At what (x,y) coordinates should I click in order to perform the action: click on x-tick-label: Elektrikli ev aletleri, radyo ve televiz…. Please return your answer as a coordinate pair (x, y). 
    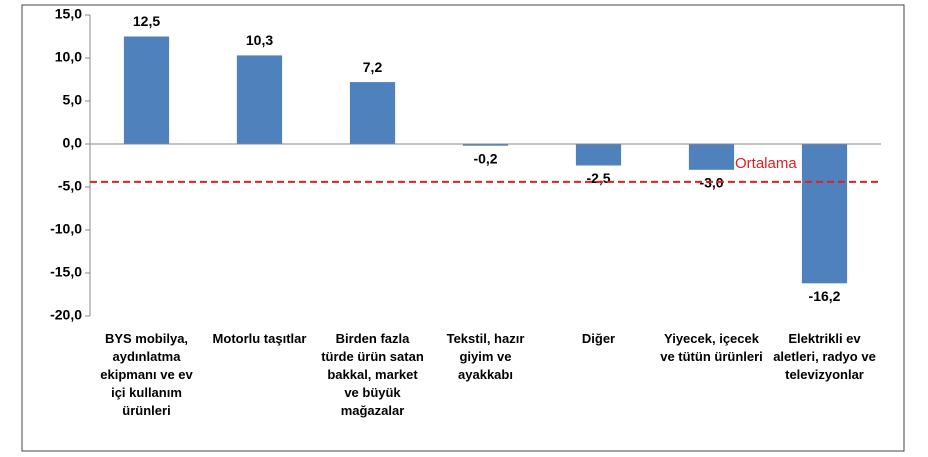
    Looking at the image, I should click on (824, 356).